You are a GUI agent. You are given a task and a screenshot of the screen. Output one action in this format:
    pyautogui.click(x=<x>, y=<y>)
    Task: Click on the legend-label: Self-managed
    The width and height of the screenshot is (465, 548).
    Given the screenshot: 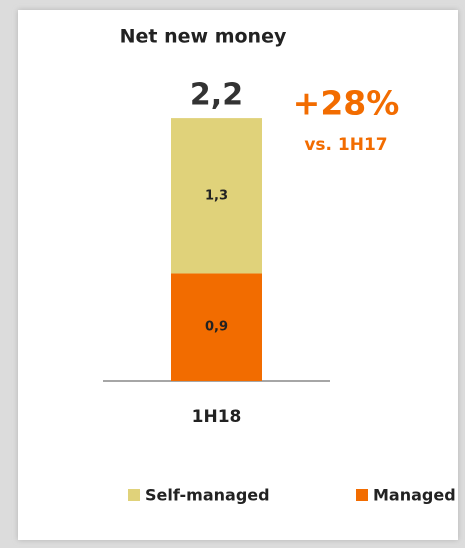 What is the action you would take?
    pyautogui.click(x=207, y=495)
    